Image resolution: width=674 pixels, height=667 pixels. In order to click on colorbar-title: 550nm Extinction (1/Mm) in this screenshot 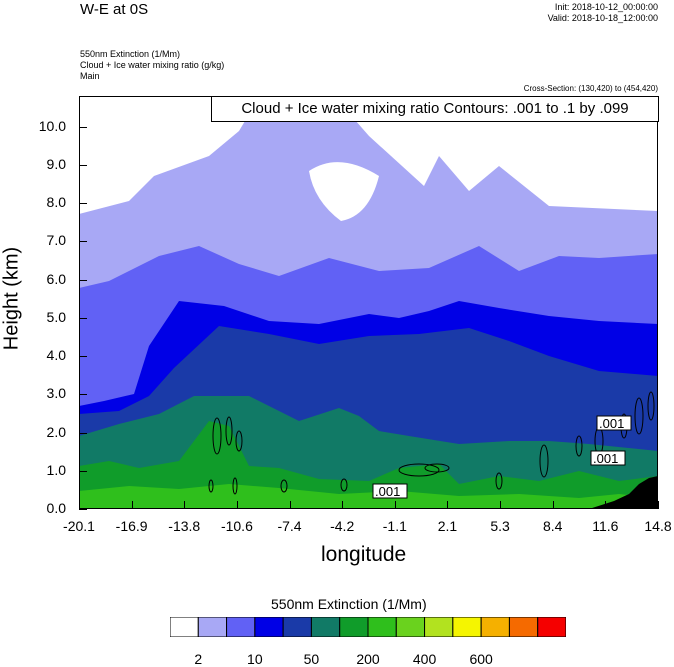, I will do `click(349, 604)`.